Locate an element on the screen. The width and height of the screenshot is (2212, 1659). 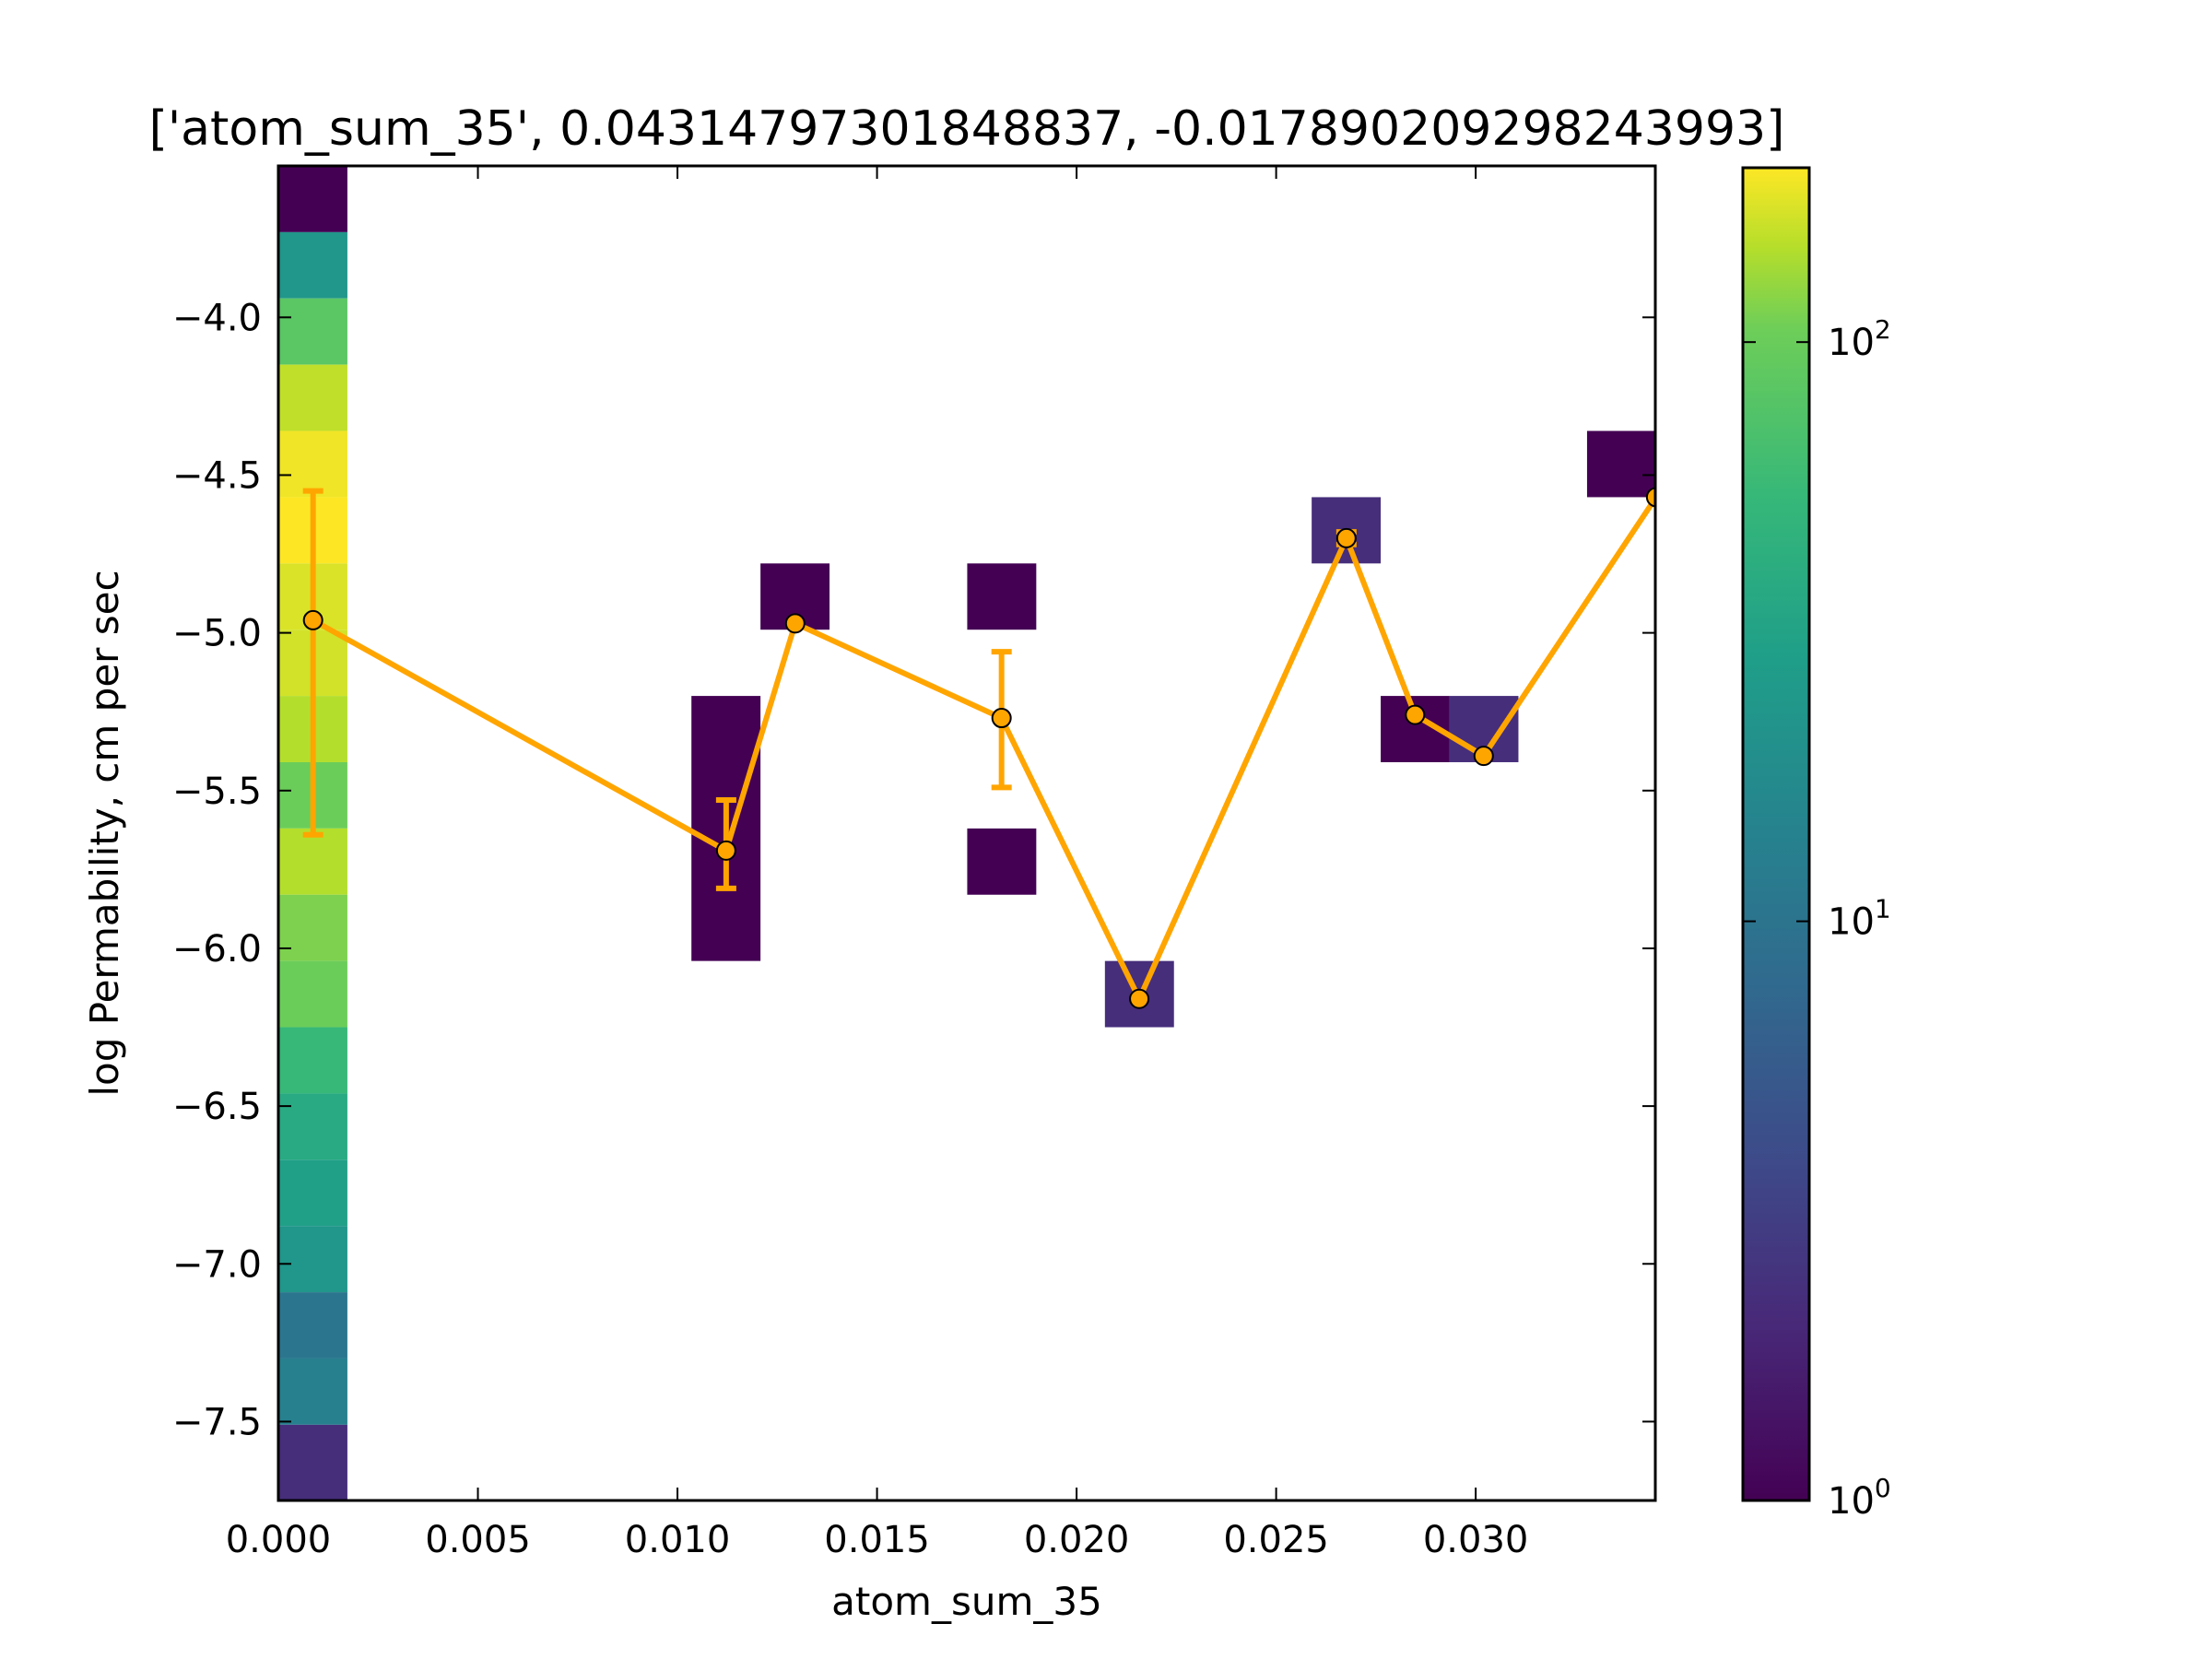
x-tick-label: 0.030 is located at coordinates (1476, 1540).